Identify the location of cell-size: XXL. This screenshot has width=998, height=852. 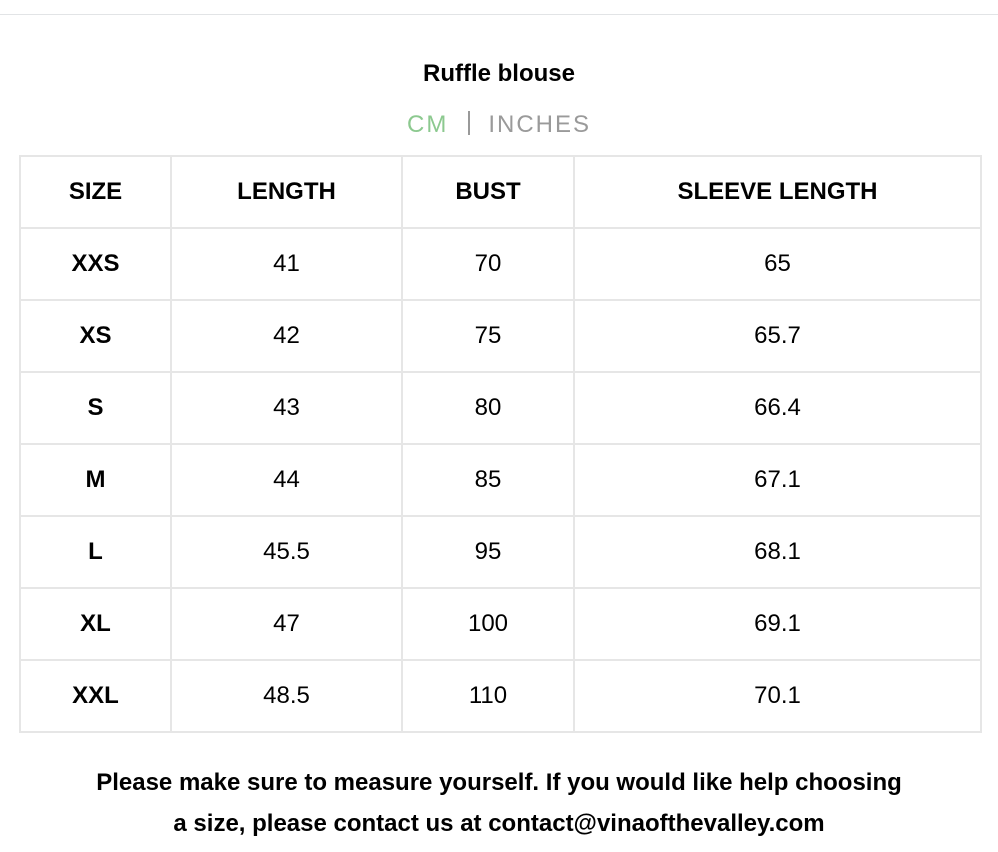
(95, 696).